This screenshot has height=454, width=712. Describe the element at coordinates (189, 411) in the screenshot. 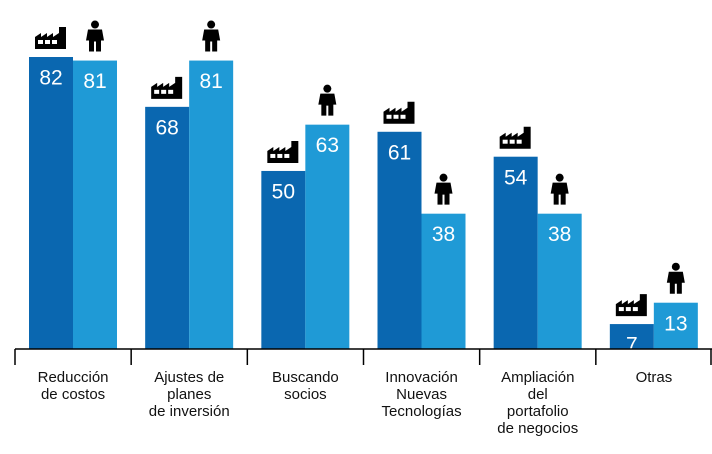

I see `x-tick-label-line: de inversión` at that location.